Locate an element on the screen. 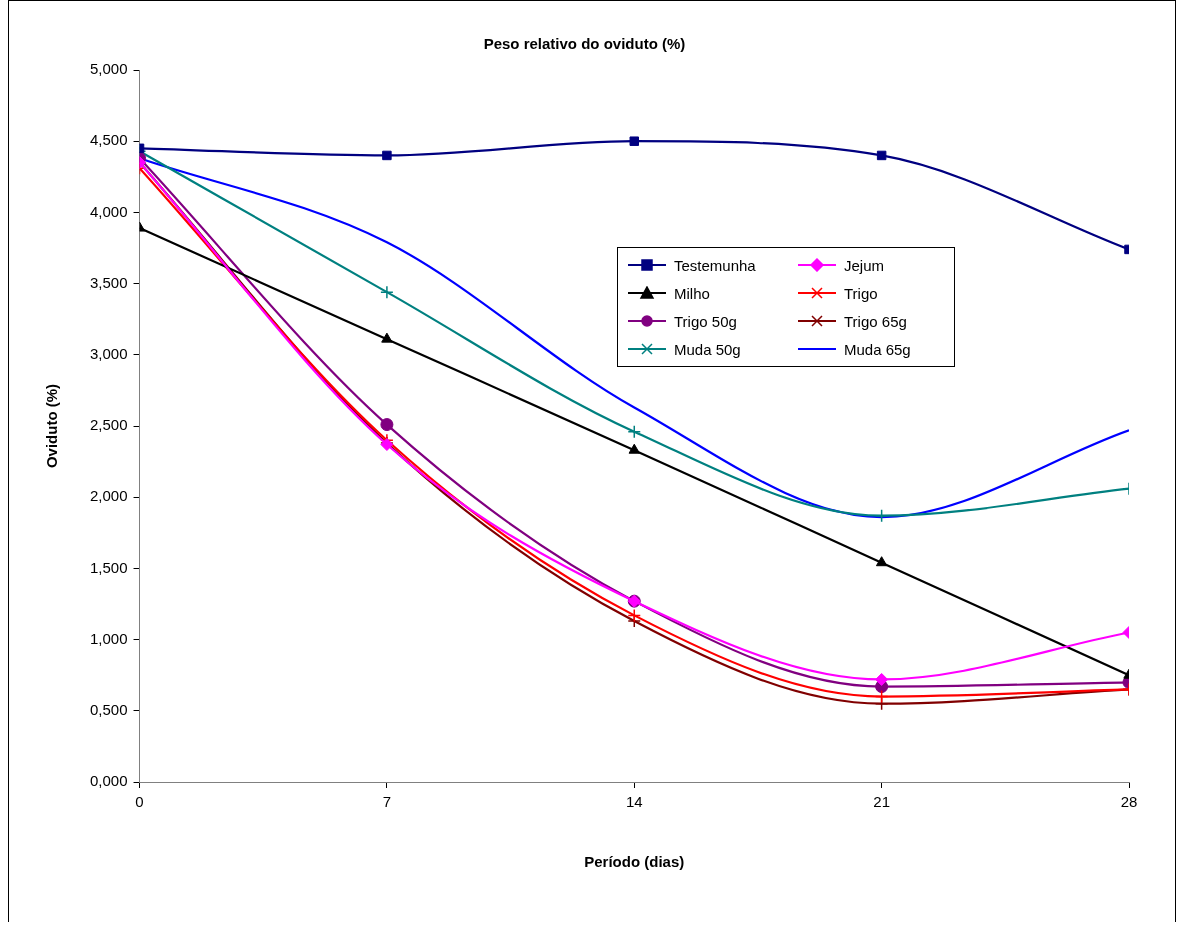 The width and height of the screenshot is (1179, 926). y-tick-label: 2,500 is located at coordinates (108, 425).